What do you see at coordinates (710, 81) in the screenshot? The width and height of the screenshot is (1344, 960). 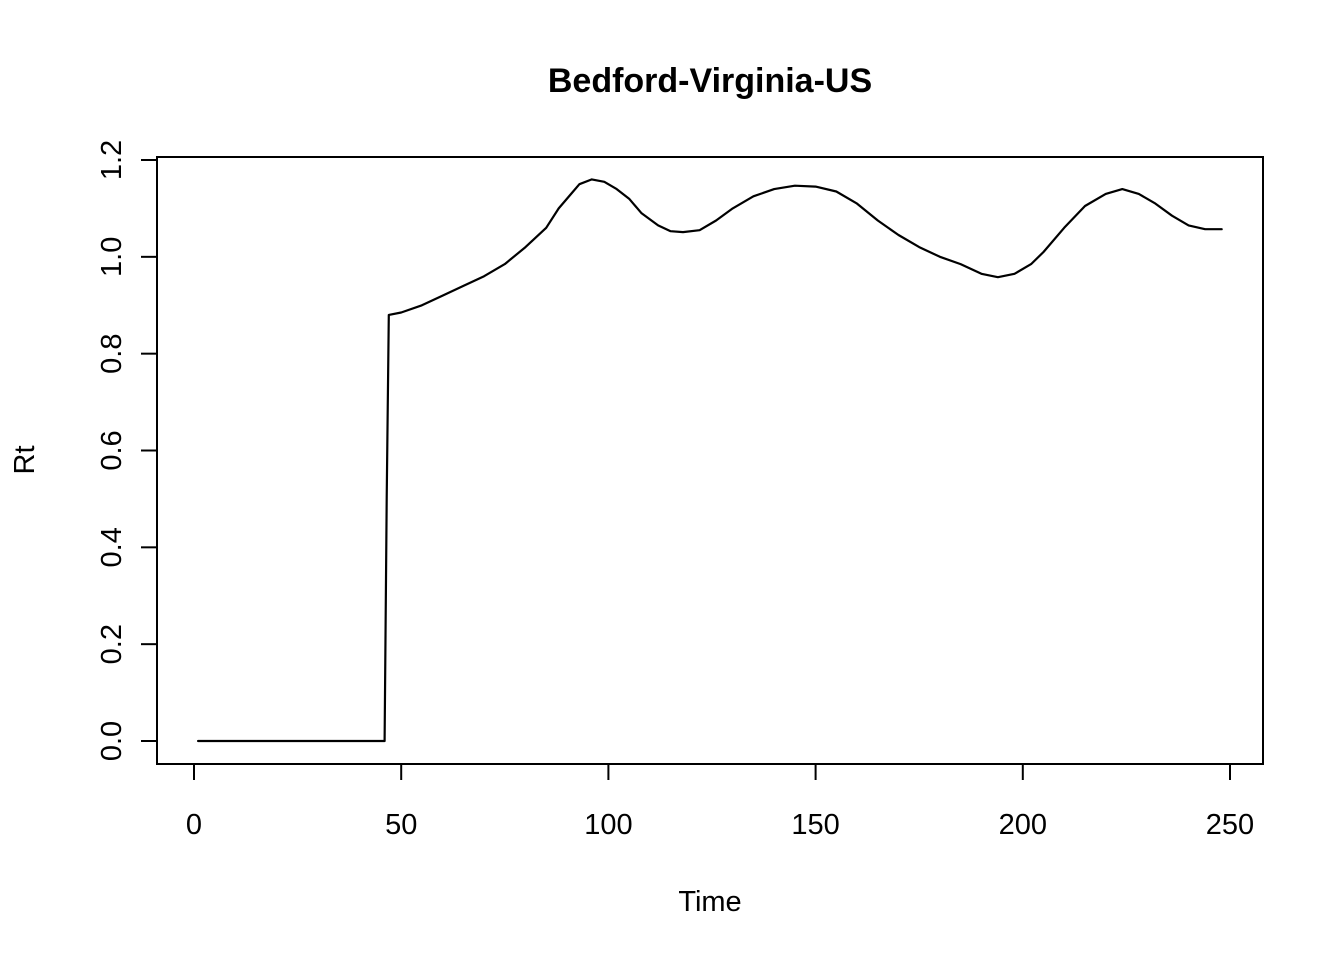 I see `chart-title: Bedford-Virginia-US` at bounding box center [710, 81].